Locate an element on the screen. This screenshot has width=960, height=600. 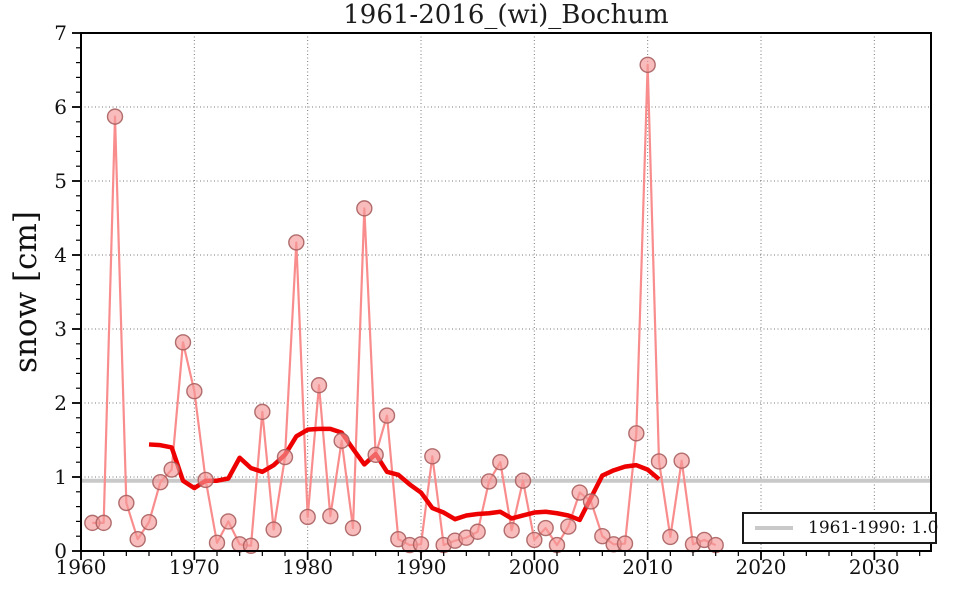
y-tick-label: 7 is located at coordinates (60, 33).